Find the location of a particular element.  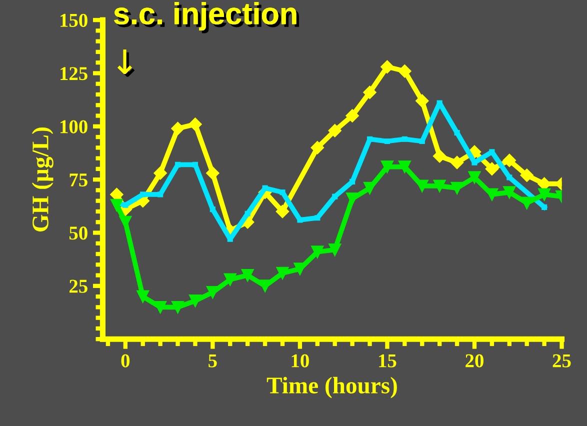

y-tick-label: 150 is located at coordinates (74, 20).